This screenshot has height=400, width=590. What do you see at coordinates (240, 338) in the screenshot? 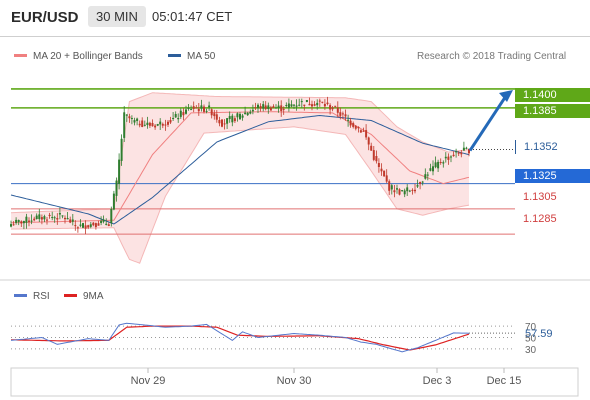
I see `rsi-ma-line` at bounding box center [240, 338].